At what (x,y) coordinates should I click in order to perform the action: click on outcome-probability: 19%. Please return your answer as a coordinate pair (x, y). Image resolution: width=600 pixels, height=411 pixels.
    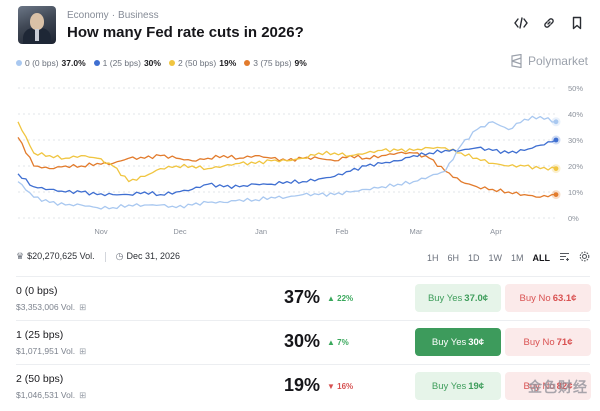
    Looking at the image, I should click on (302, 385).